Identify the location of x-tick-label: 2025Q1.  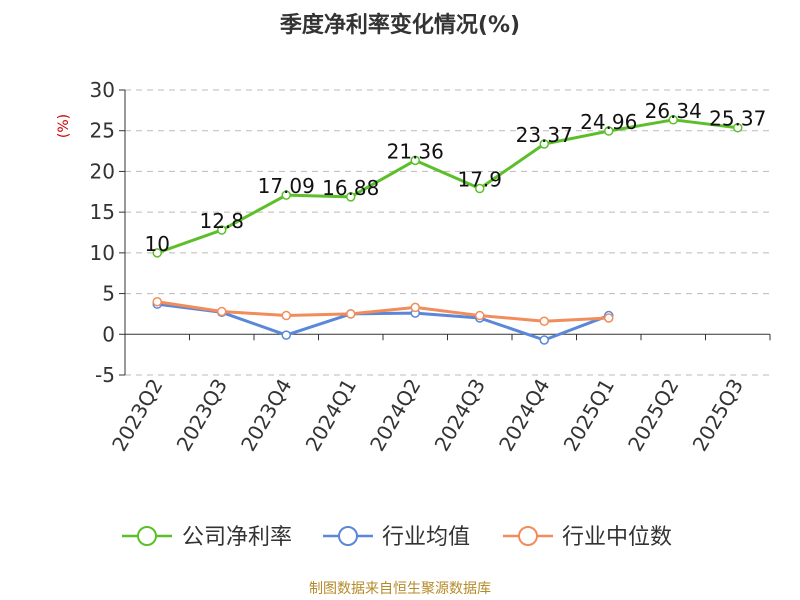
(589, 415).